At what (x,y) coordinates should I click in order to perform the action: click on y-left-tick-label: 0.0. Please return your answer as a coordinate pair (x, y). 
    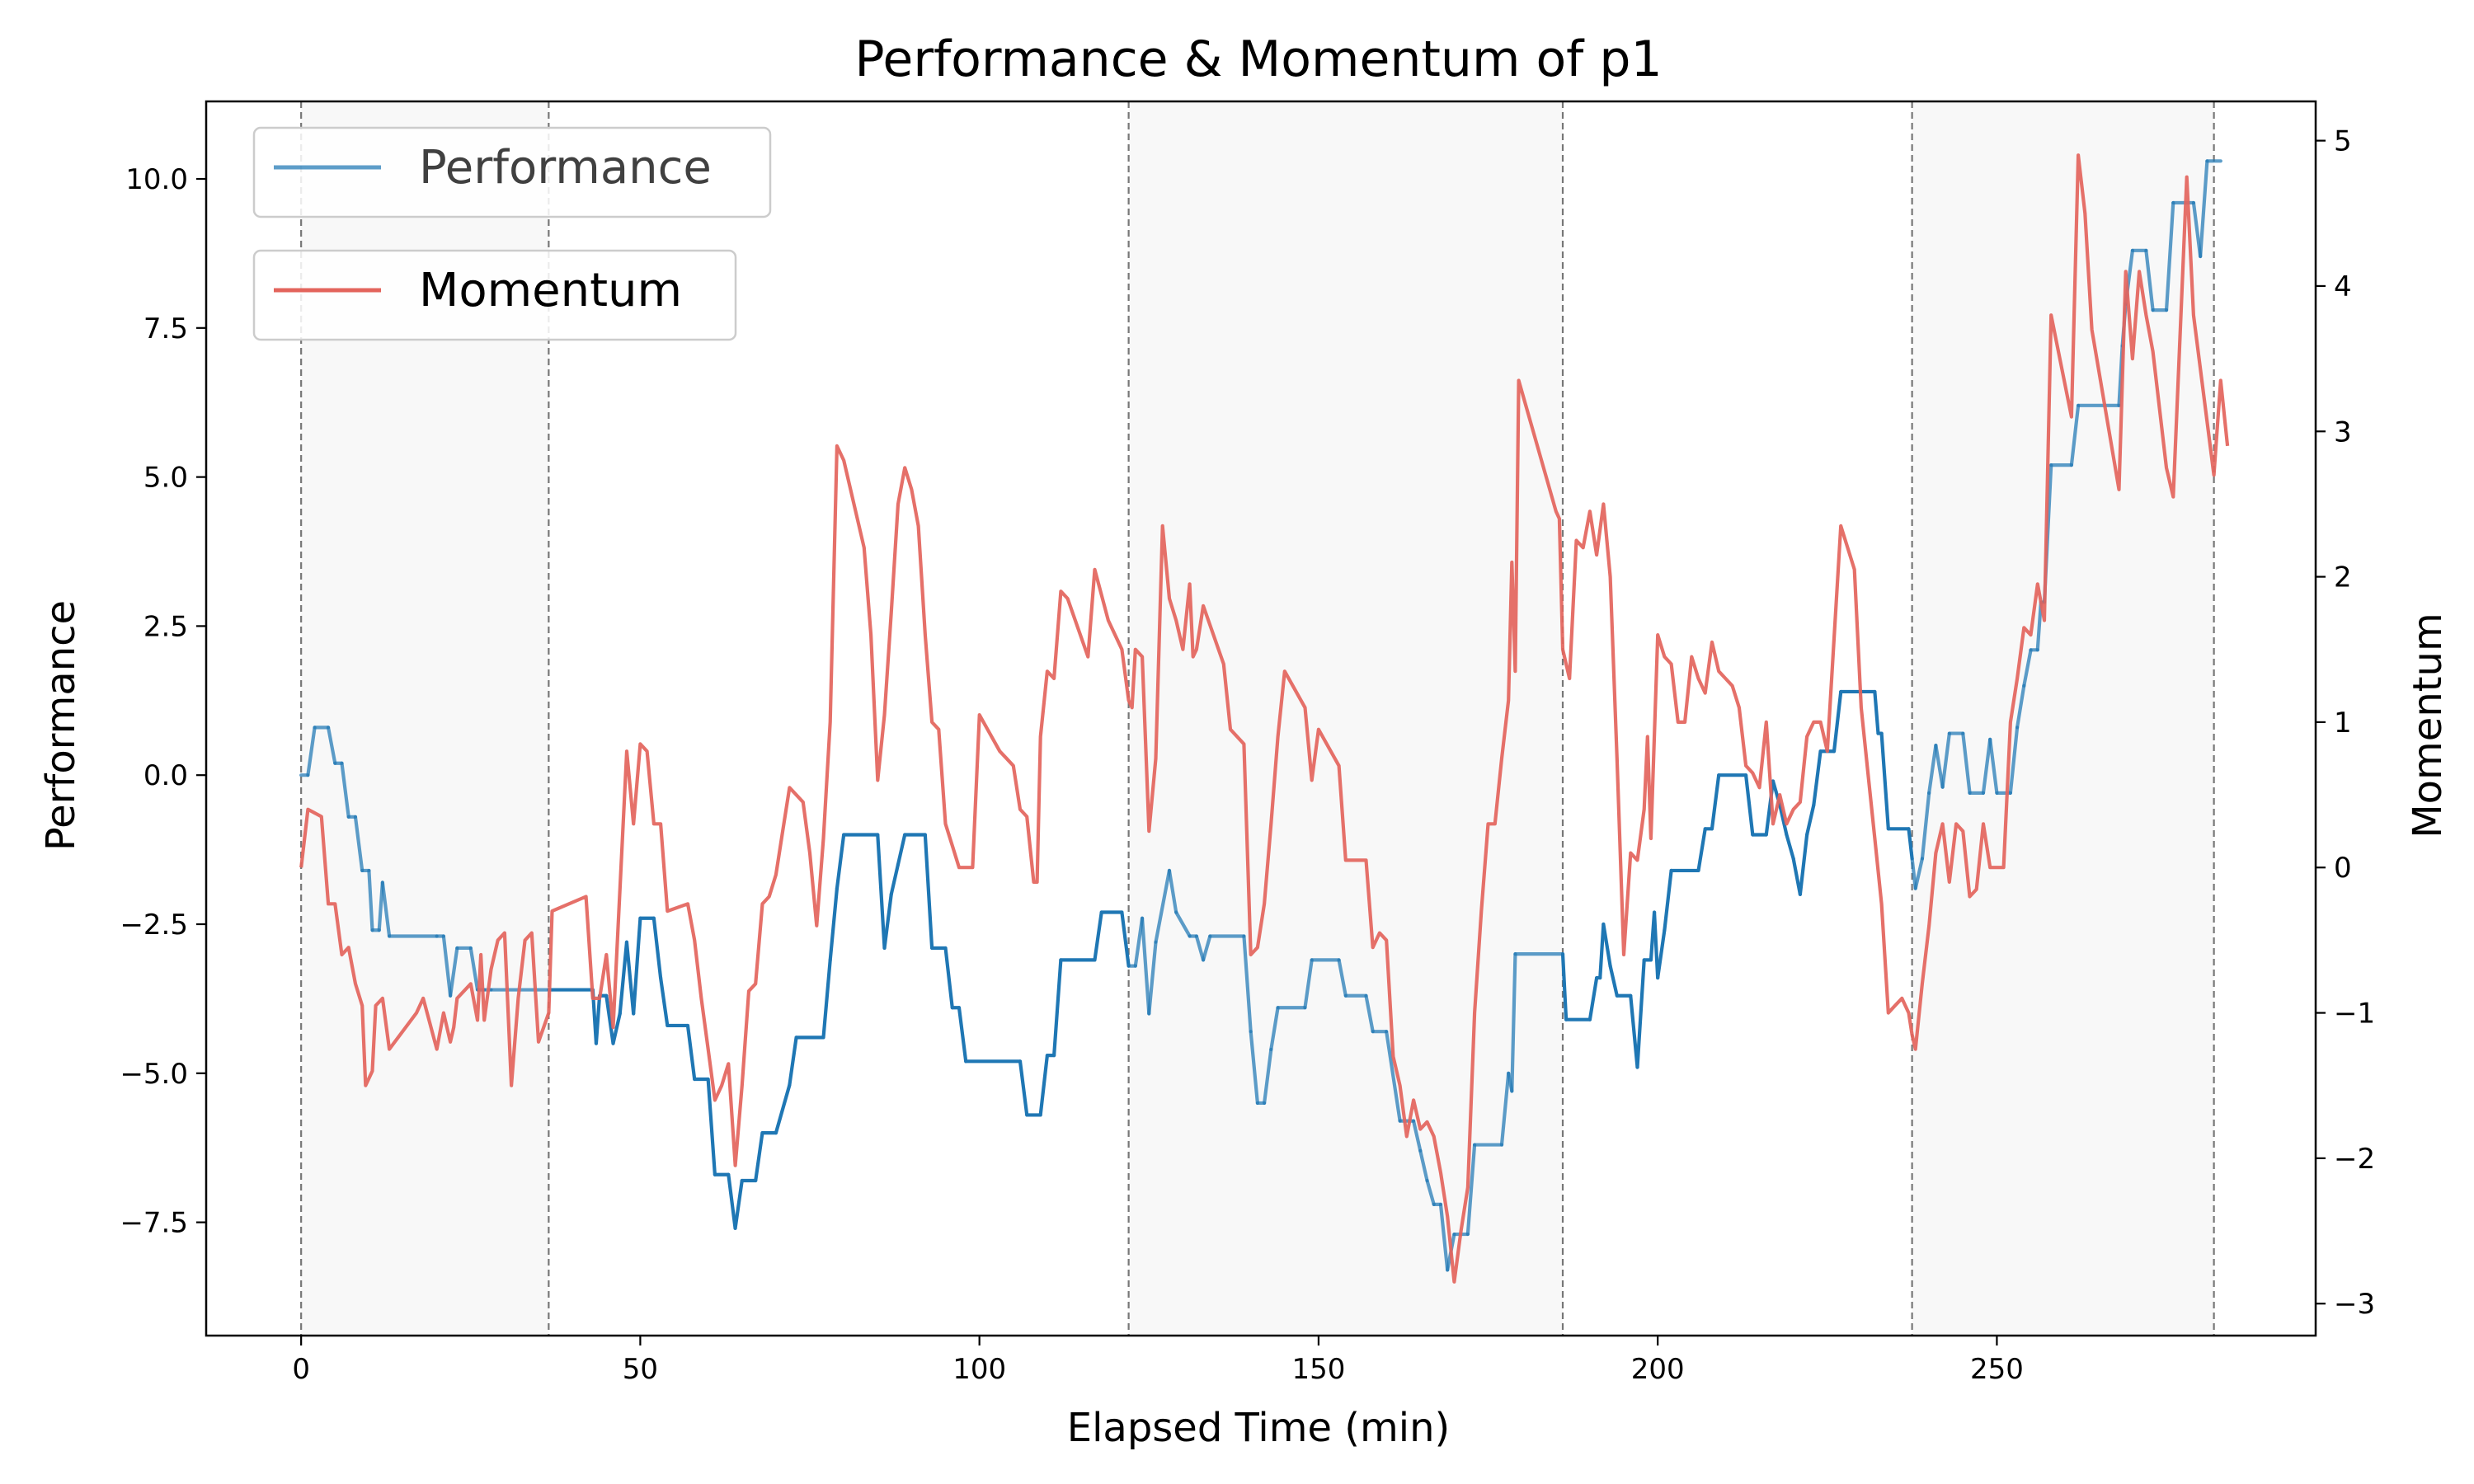
    Looking at the image, I should click on (165, 775).